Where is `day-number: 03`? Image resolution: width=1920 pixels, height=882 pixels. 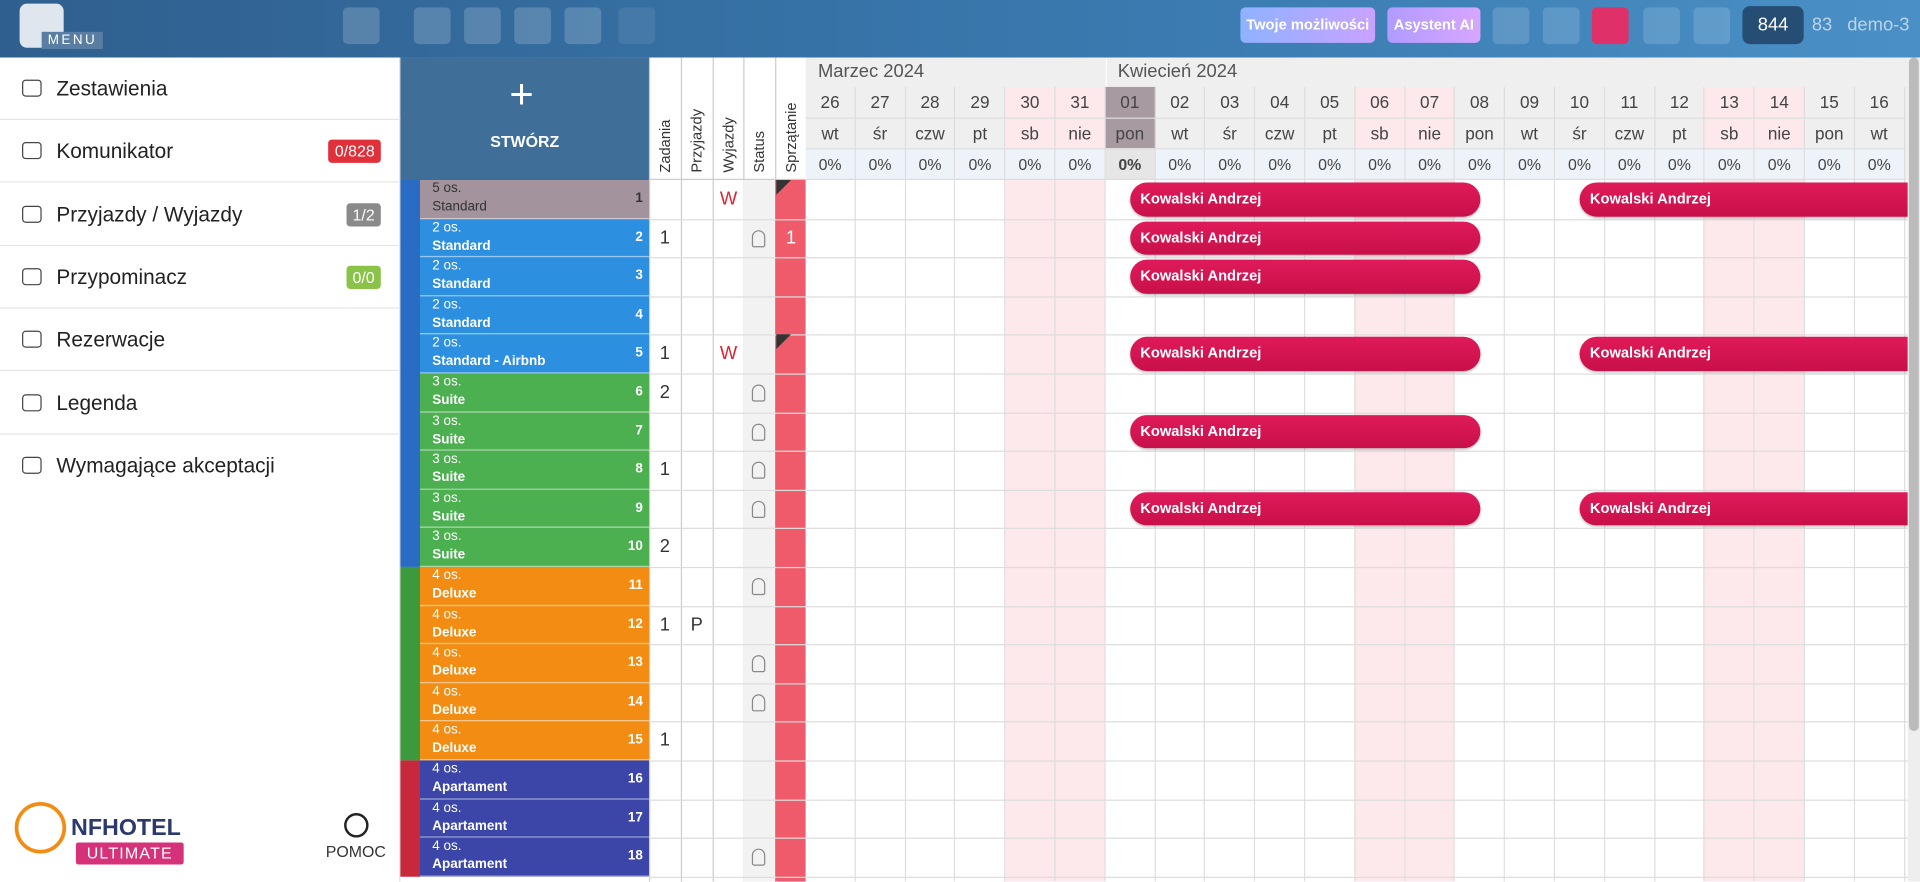 day-number: 03 is located at coordinates (1230, 102).